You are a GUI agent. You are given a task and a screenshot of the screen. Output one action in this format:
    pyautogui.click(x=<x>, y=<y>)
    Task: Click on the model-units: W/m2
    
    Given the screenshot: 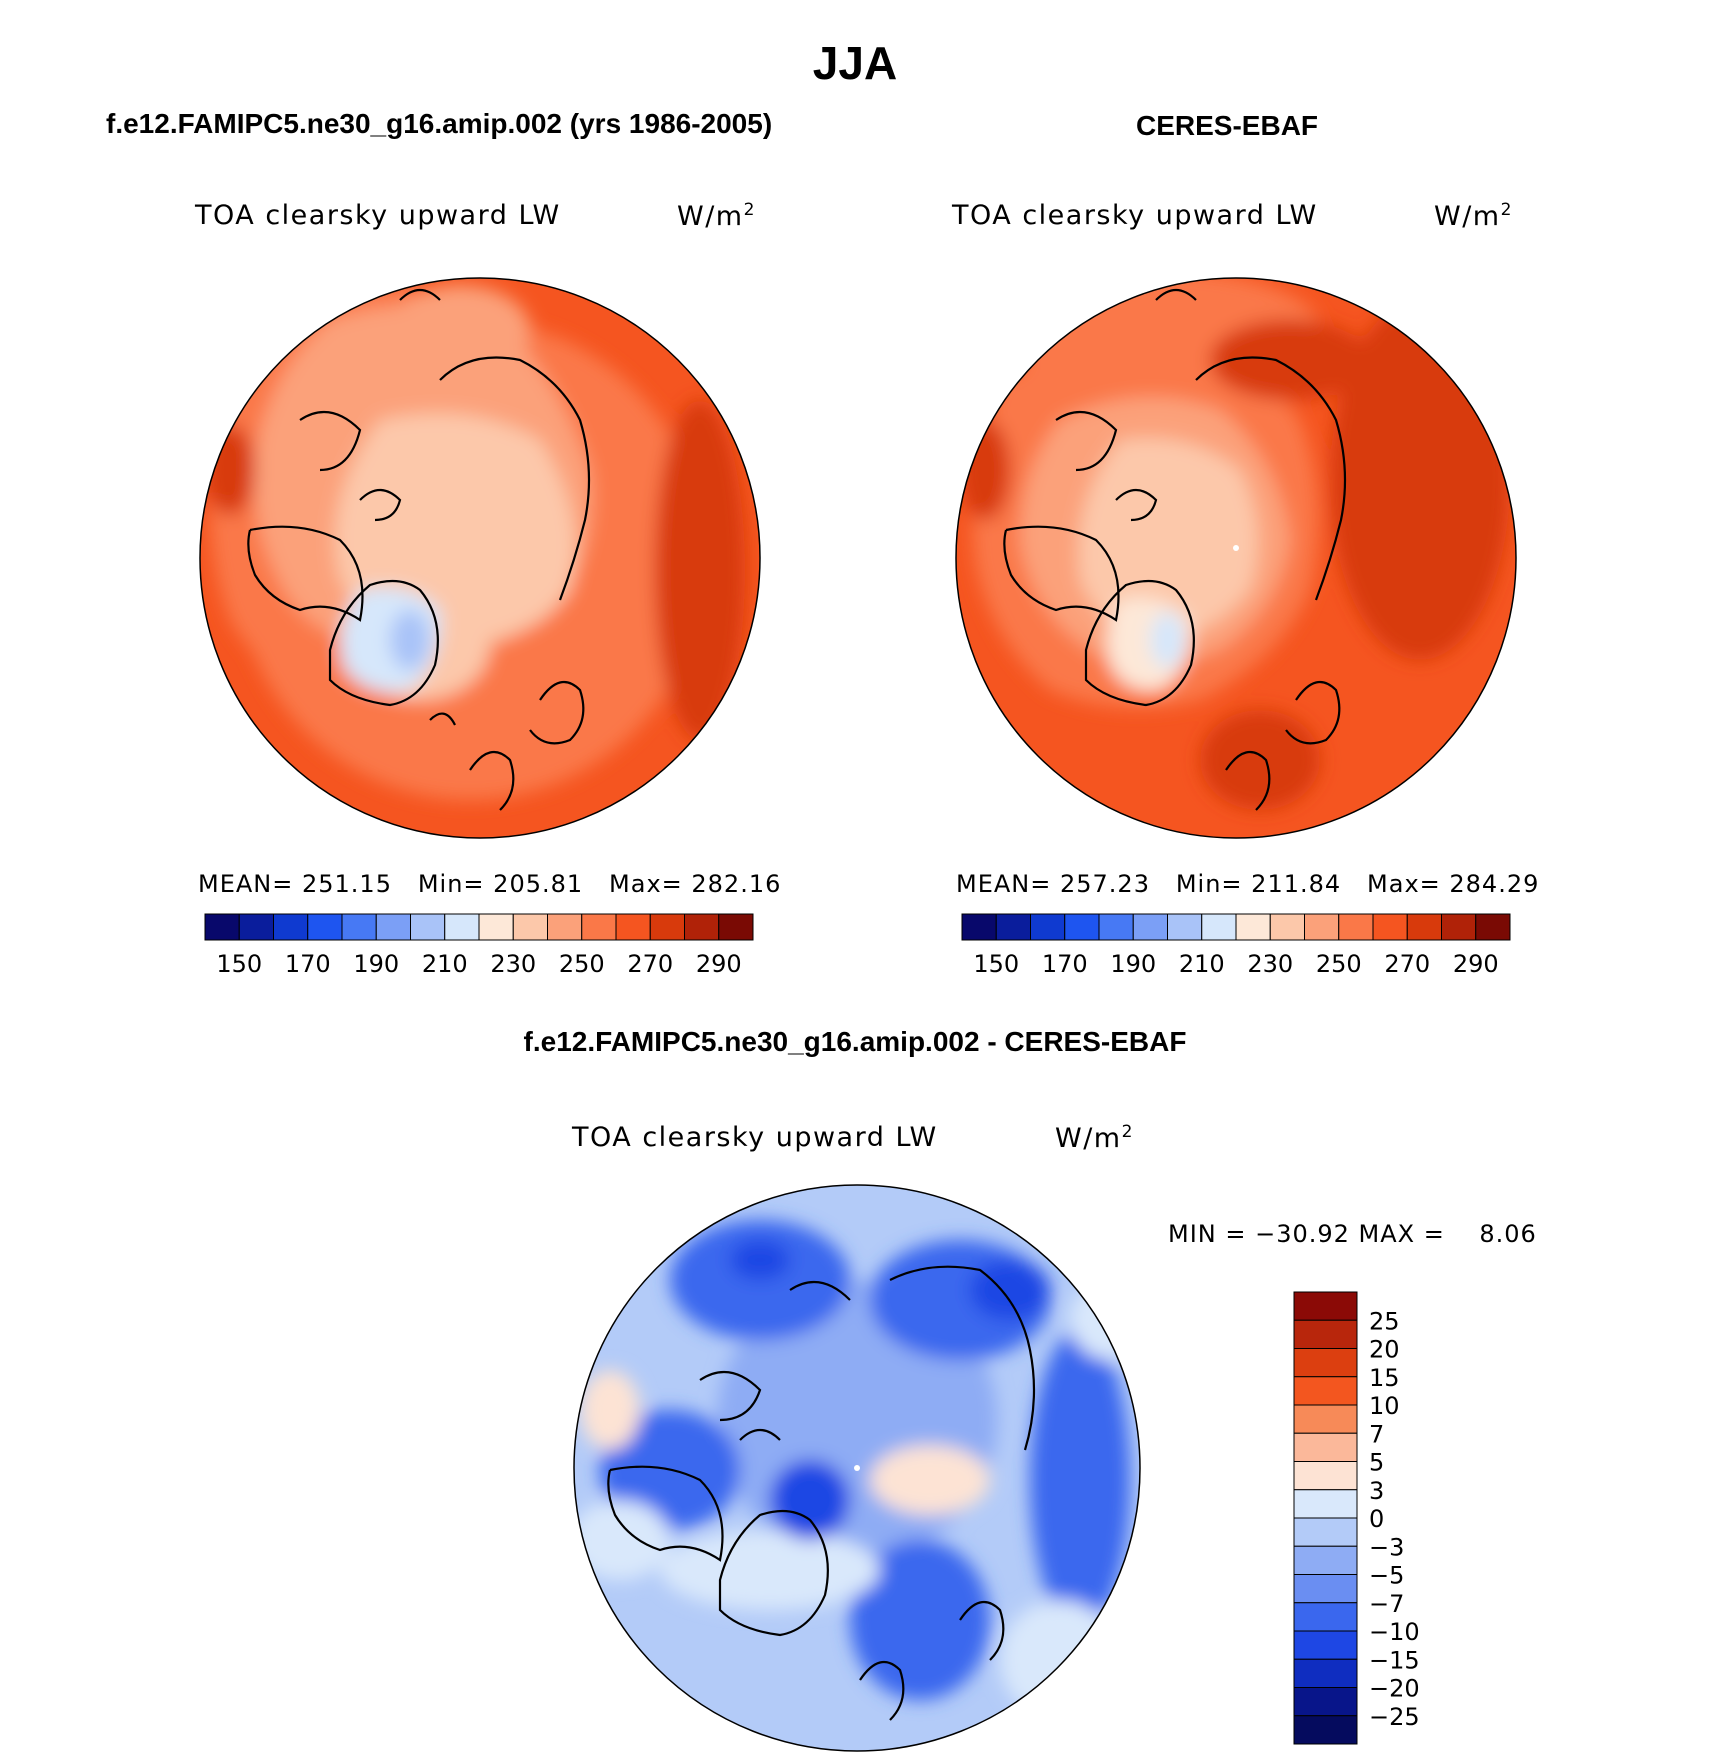 What is the action you would take?
    pyautogui.click(x=716, y=216)
    